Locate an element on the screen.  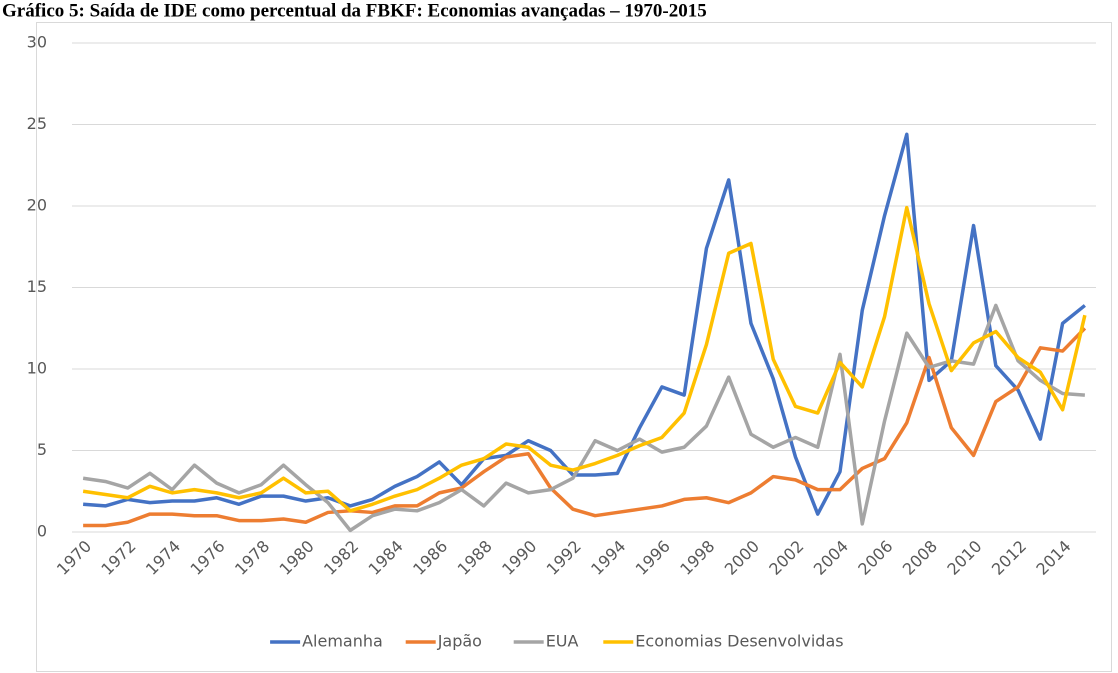
legend-label: Economias Desenvolvidas is located at coordinates (739, 641).